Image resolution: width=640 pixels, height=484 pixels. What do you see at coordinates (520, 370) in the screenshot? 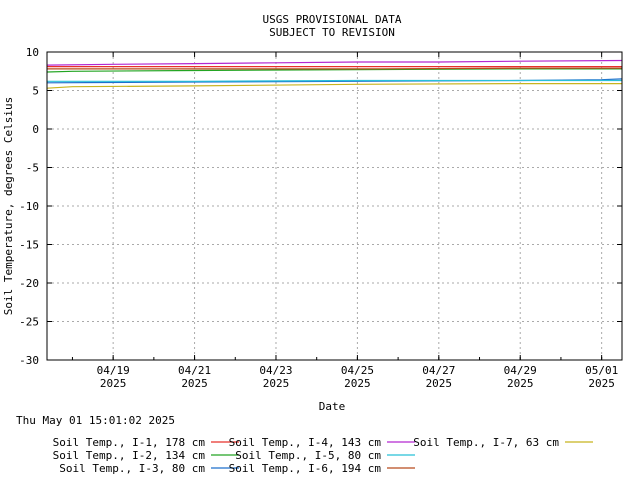
I see `x-tick-label-date: 04/29` at bounding box center [520, 370].